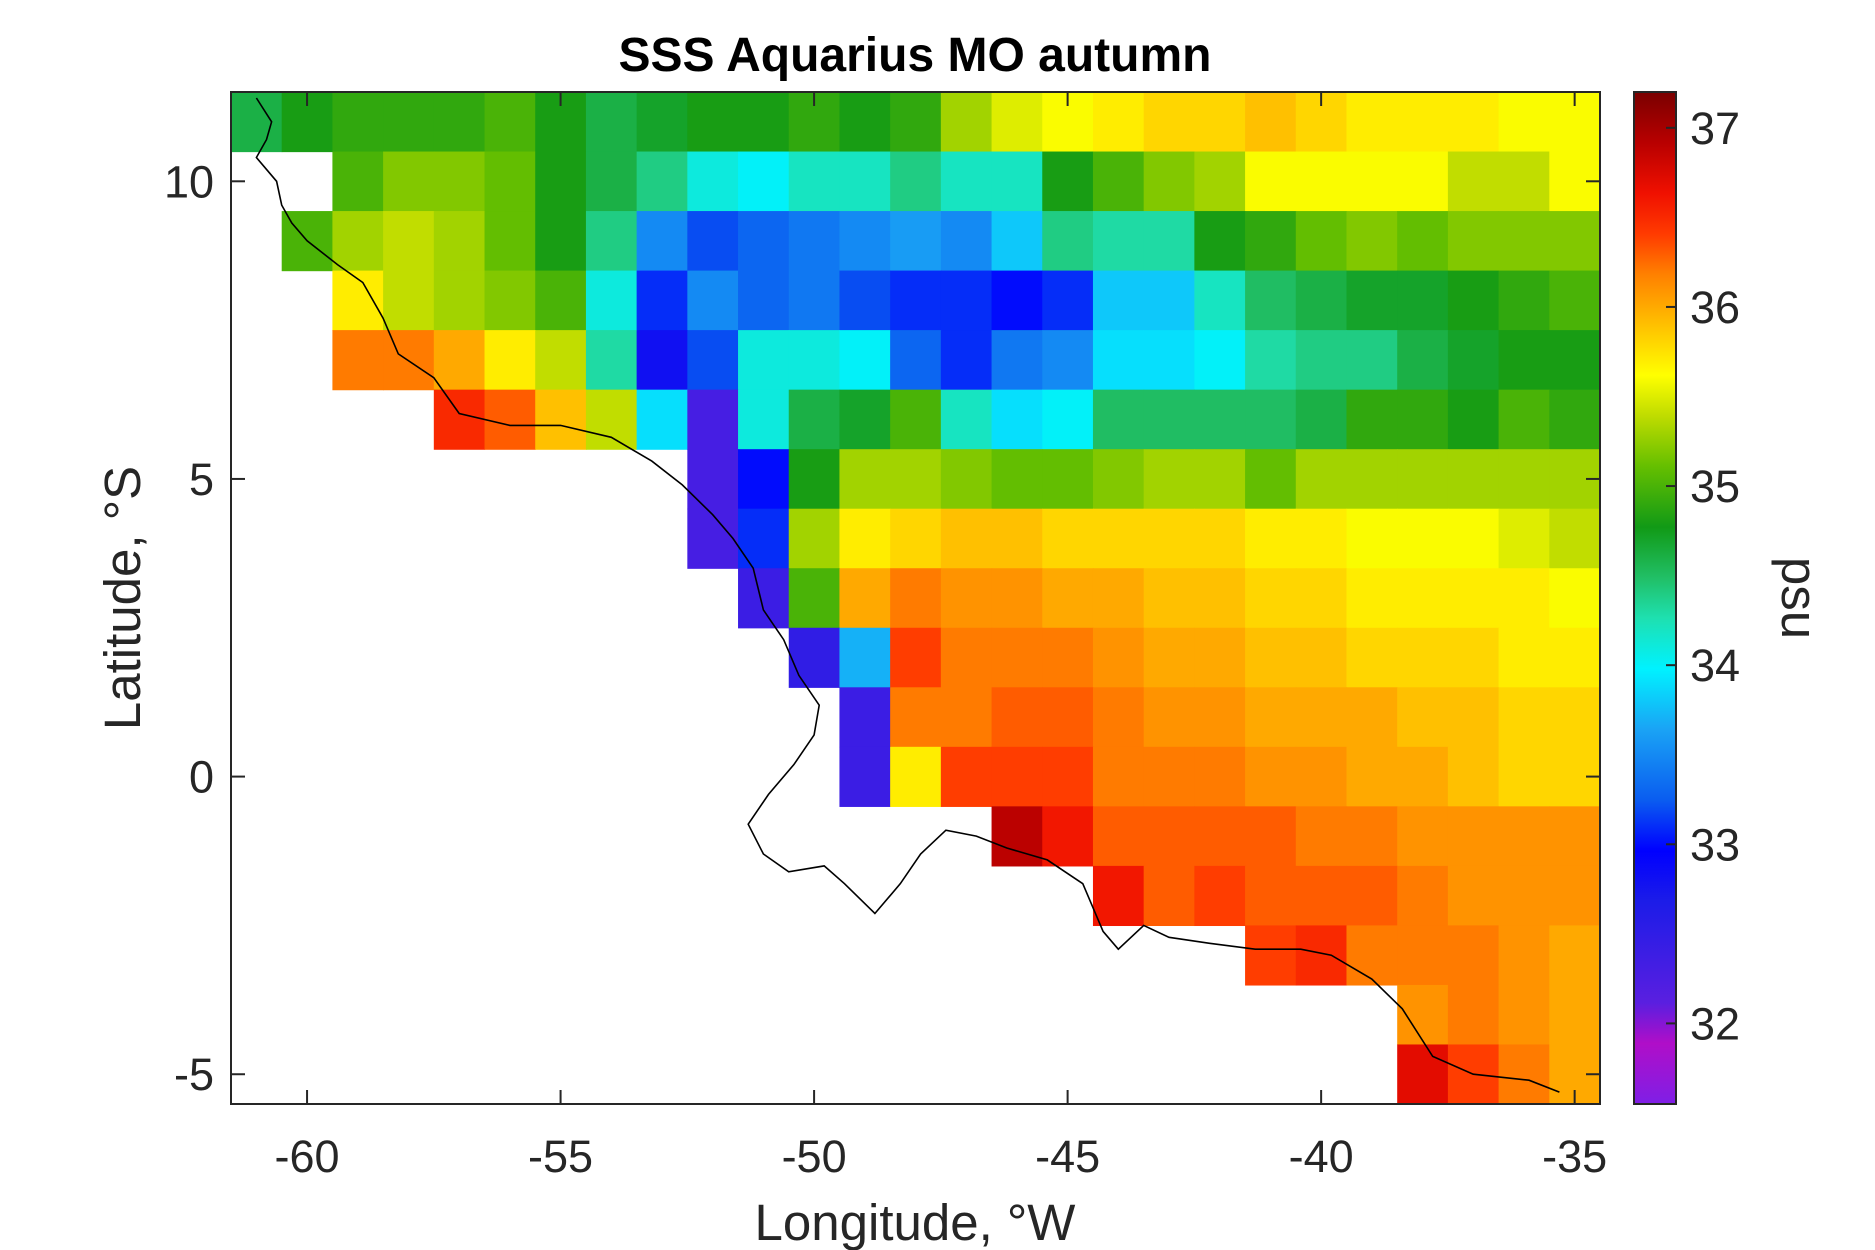 Image resolution: width=1875 pixels, height=1250 pixels. Describe the element at coordinates (1703, 576) in the screenshot. I see `colorbar-ticks: 32 33 34 35 36 37` at that location.